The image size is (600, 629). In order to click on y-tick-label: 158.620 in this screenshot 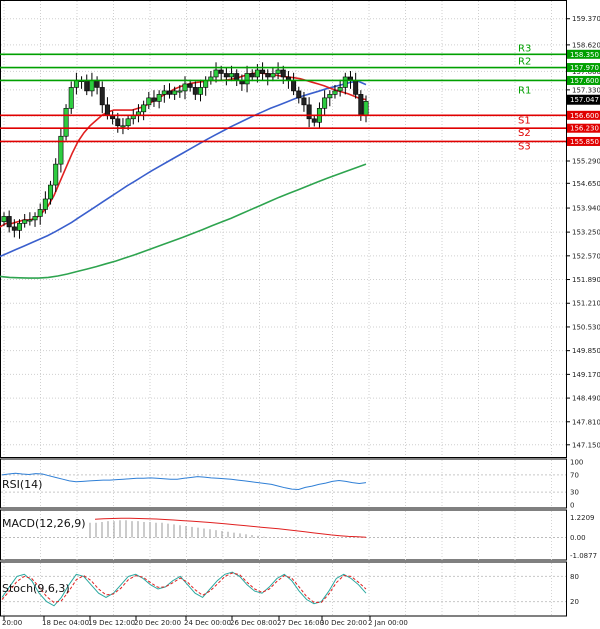, I will do `click(586, 45)`.